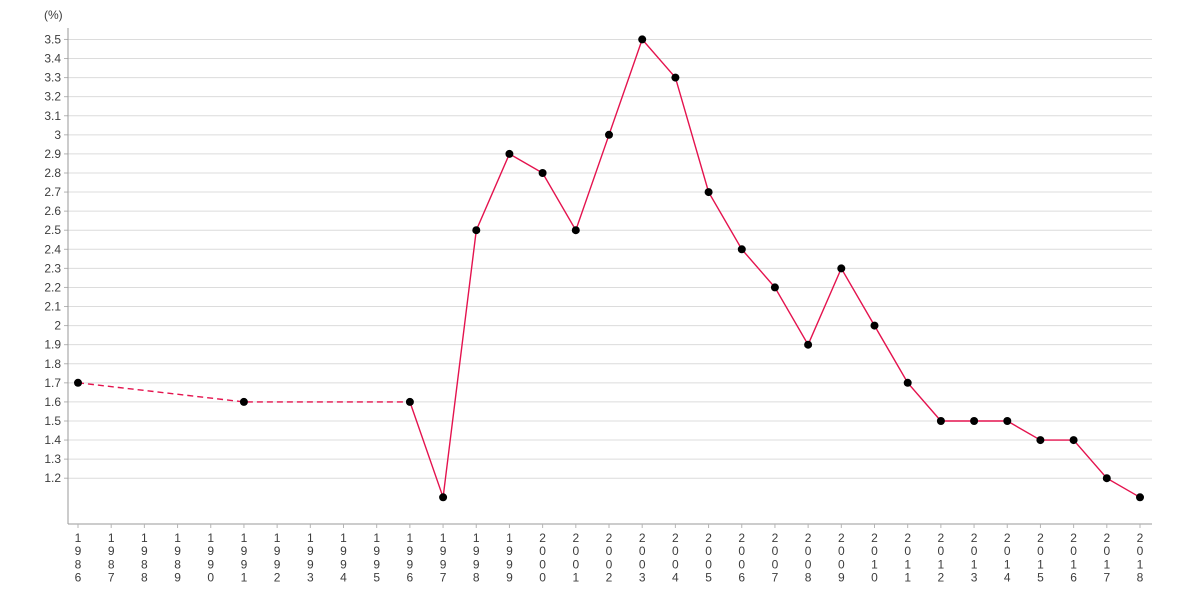 This screenshot has width=1180, height=600. Describe the element at coordinates (52, 402) in the screenshot. I see `y-tick-label: 1.6` at that location.